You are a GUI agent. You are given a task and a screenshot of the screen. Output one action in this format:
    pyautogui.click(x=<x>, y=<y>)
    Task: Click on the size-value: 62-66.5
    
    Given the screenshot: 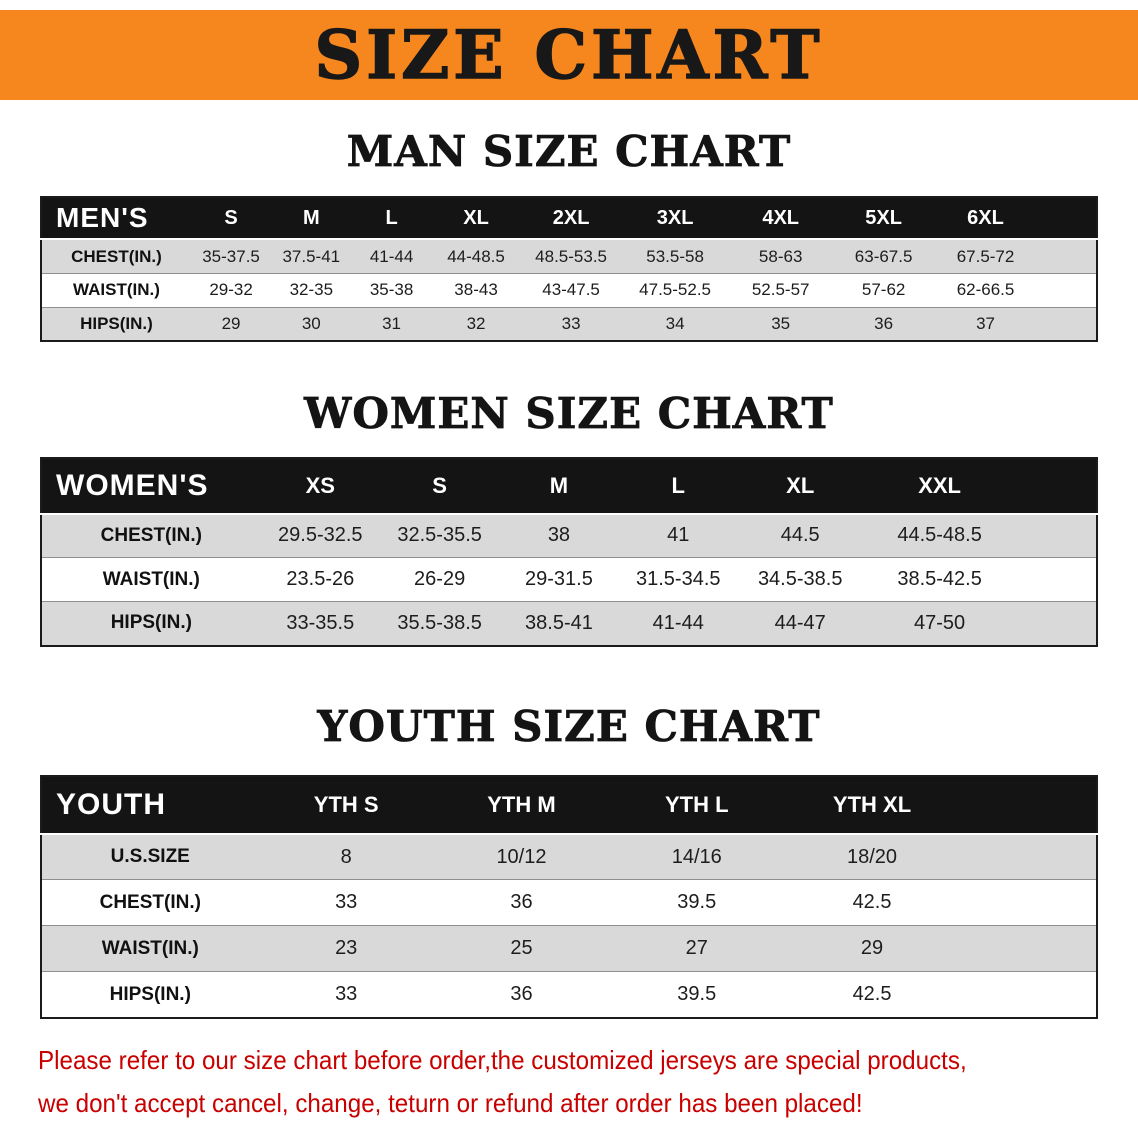 What is the action you would take?
    pyautogui.click(x=985, y=290)
    